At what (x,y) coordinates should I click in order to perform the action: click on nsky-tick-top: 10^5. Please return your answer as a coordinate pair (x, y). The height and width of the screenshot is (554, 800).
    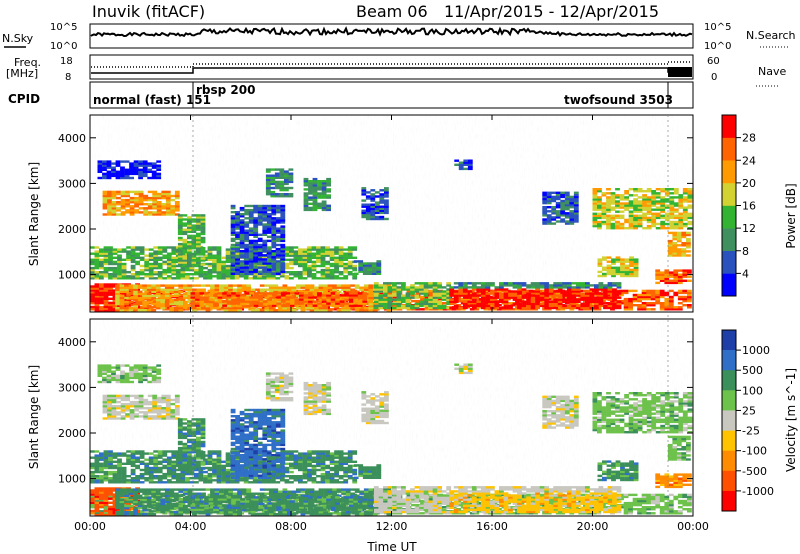
    Looking at the image, I should click on (63, 27).